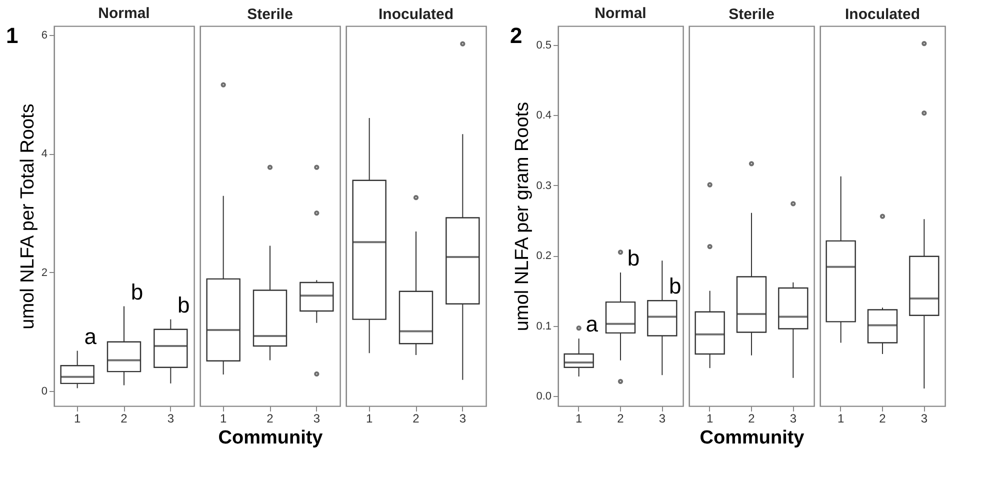 Image resolution: width=984 pixels, height=495 pixels. I want to click on y-tick-label: 0.0, so click(544, 396).